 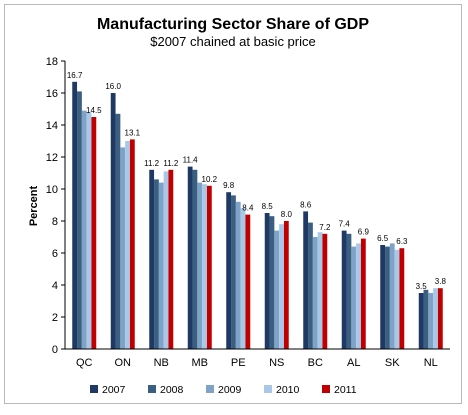 What do you see at coordinates (392, 363) in the screenshot?
I see `x-tick-label: SK` at bounding box center [392, 363].